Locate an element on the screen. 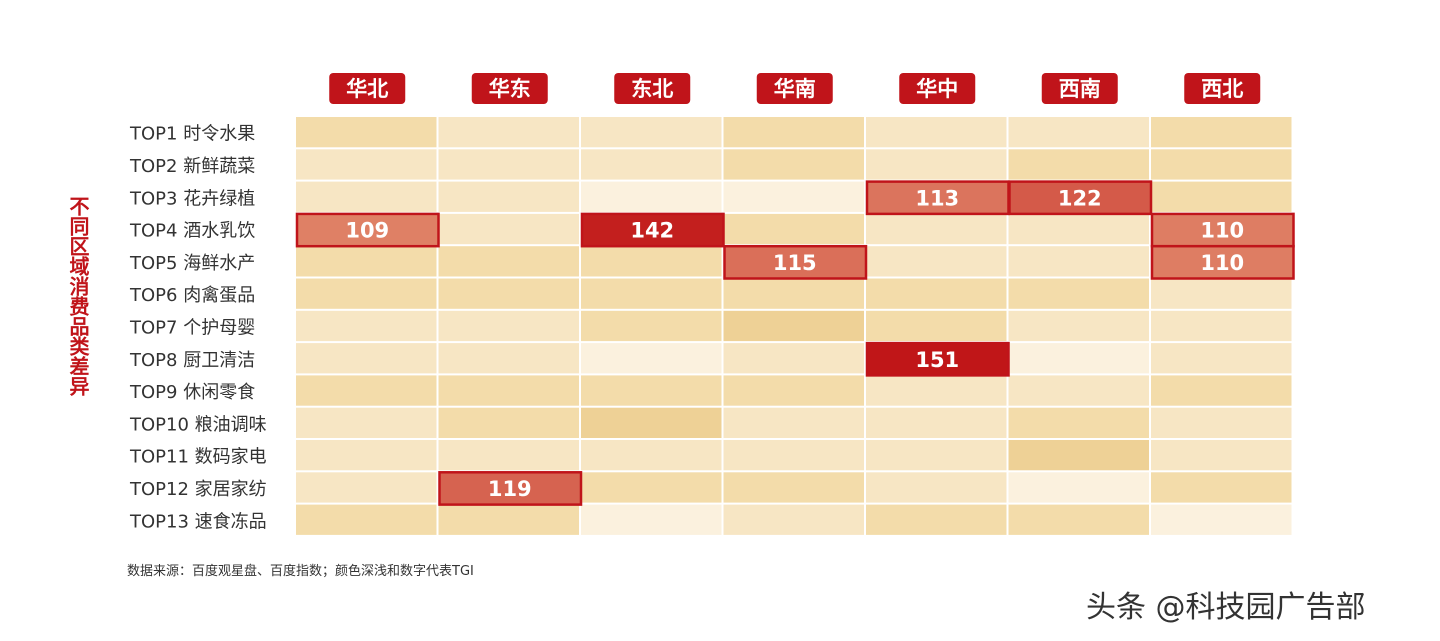 This screenshot has width=1440, height=641. column-header: 华中 is located at coordinates (937, 88).